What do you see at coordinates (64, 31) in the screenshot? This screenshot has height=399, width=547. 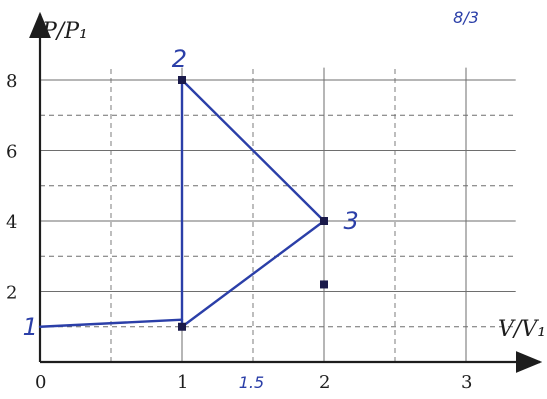 I see `y-axis-label: P/P₁` at bounding box center [64, 31].